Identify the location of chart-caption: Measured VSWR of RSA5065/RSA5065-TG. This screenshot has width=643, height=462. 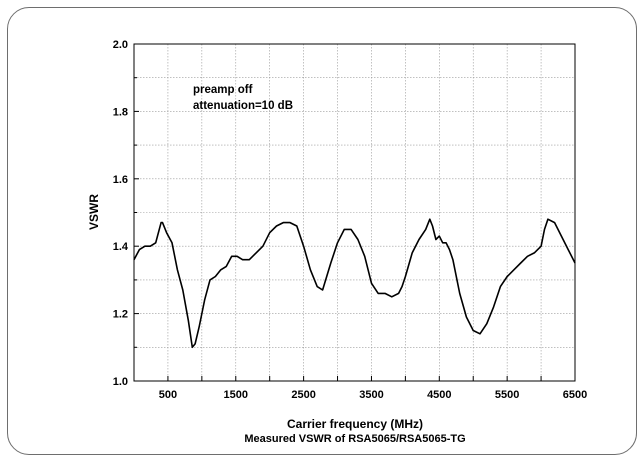
(354, 439).